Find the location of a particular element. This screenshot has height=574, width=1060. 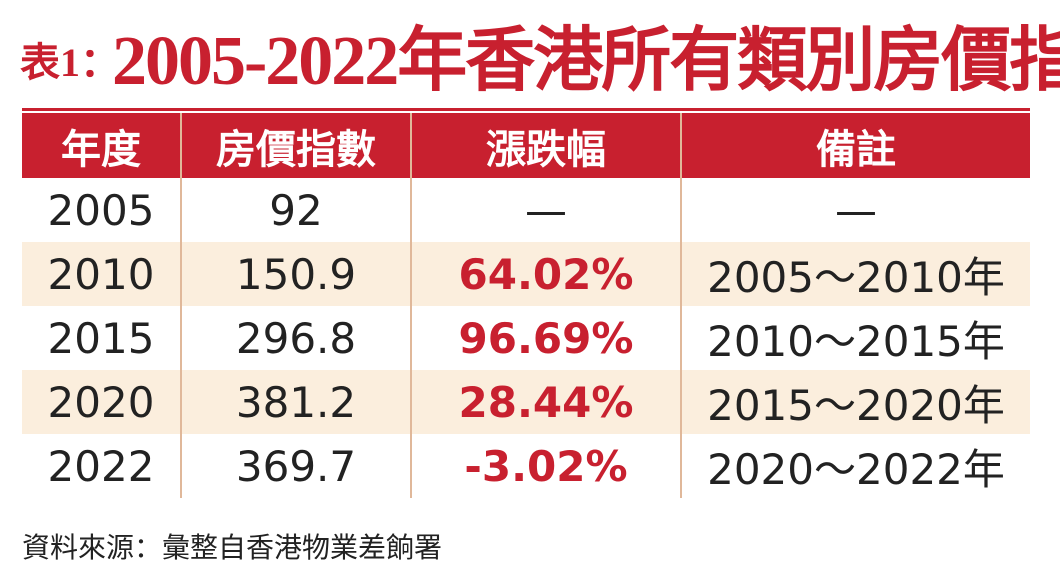

header-cell: 漲跌幅 is located at coordinates (545, 145).